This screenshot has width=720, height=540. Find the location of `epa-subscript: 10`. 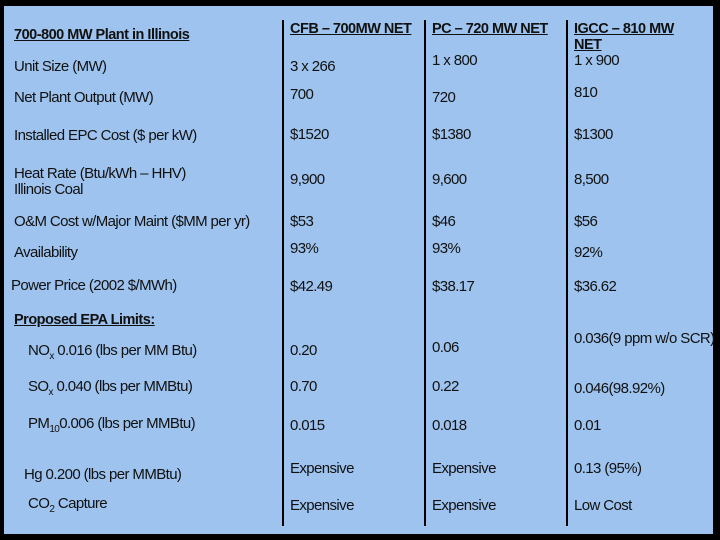

epa-subscript: 10 is located at coordinates (54, 429).